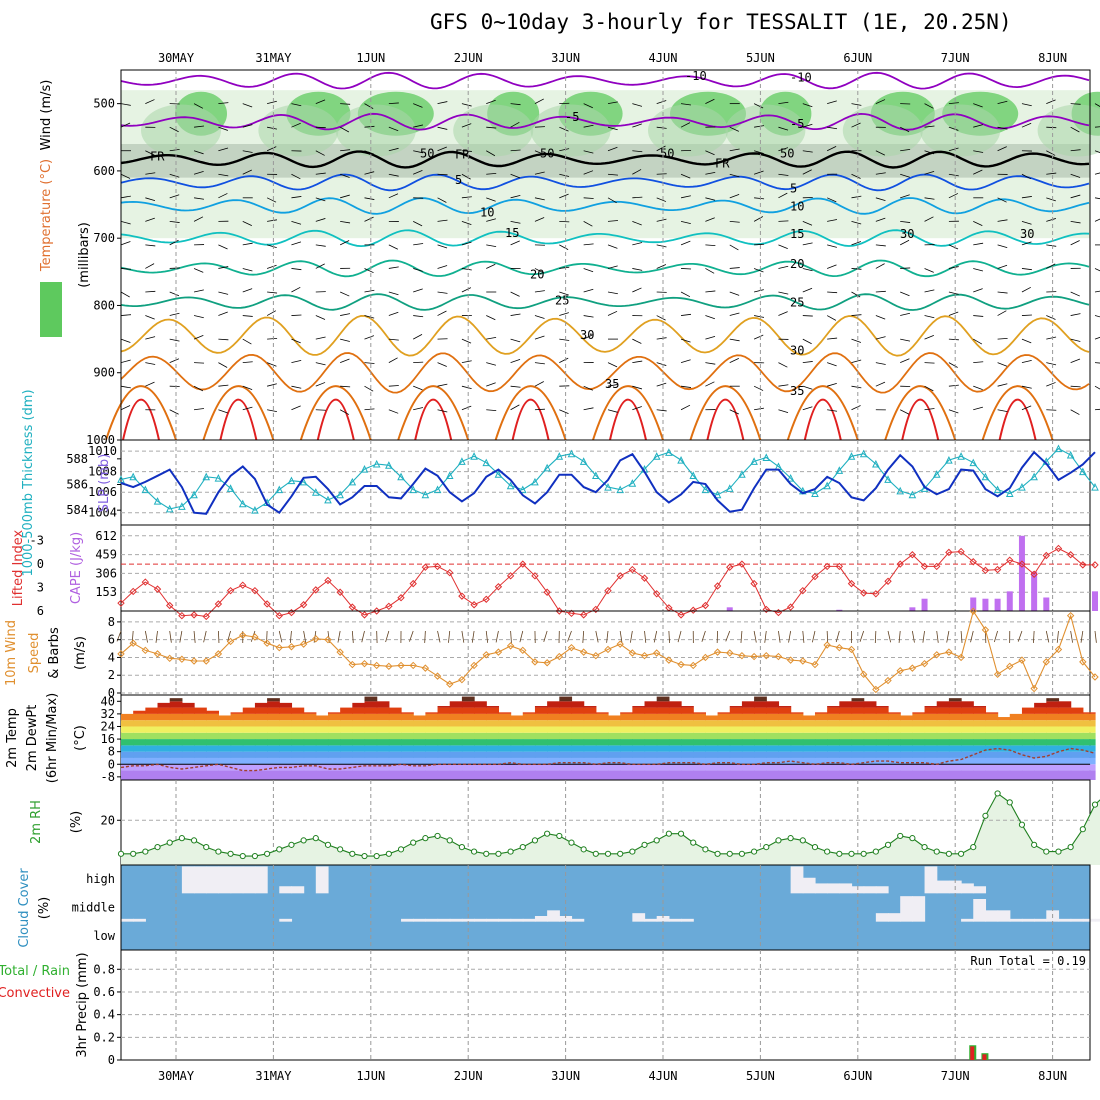 The image size is (1100, 1100). Describe the element at coordinates (797, 264) in the screenshot. I see `temp-contour-label: 20` at that location.